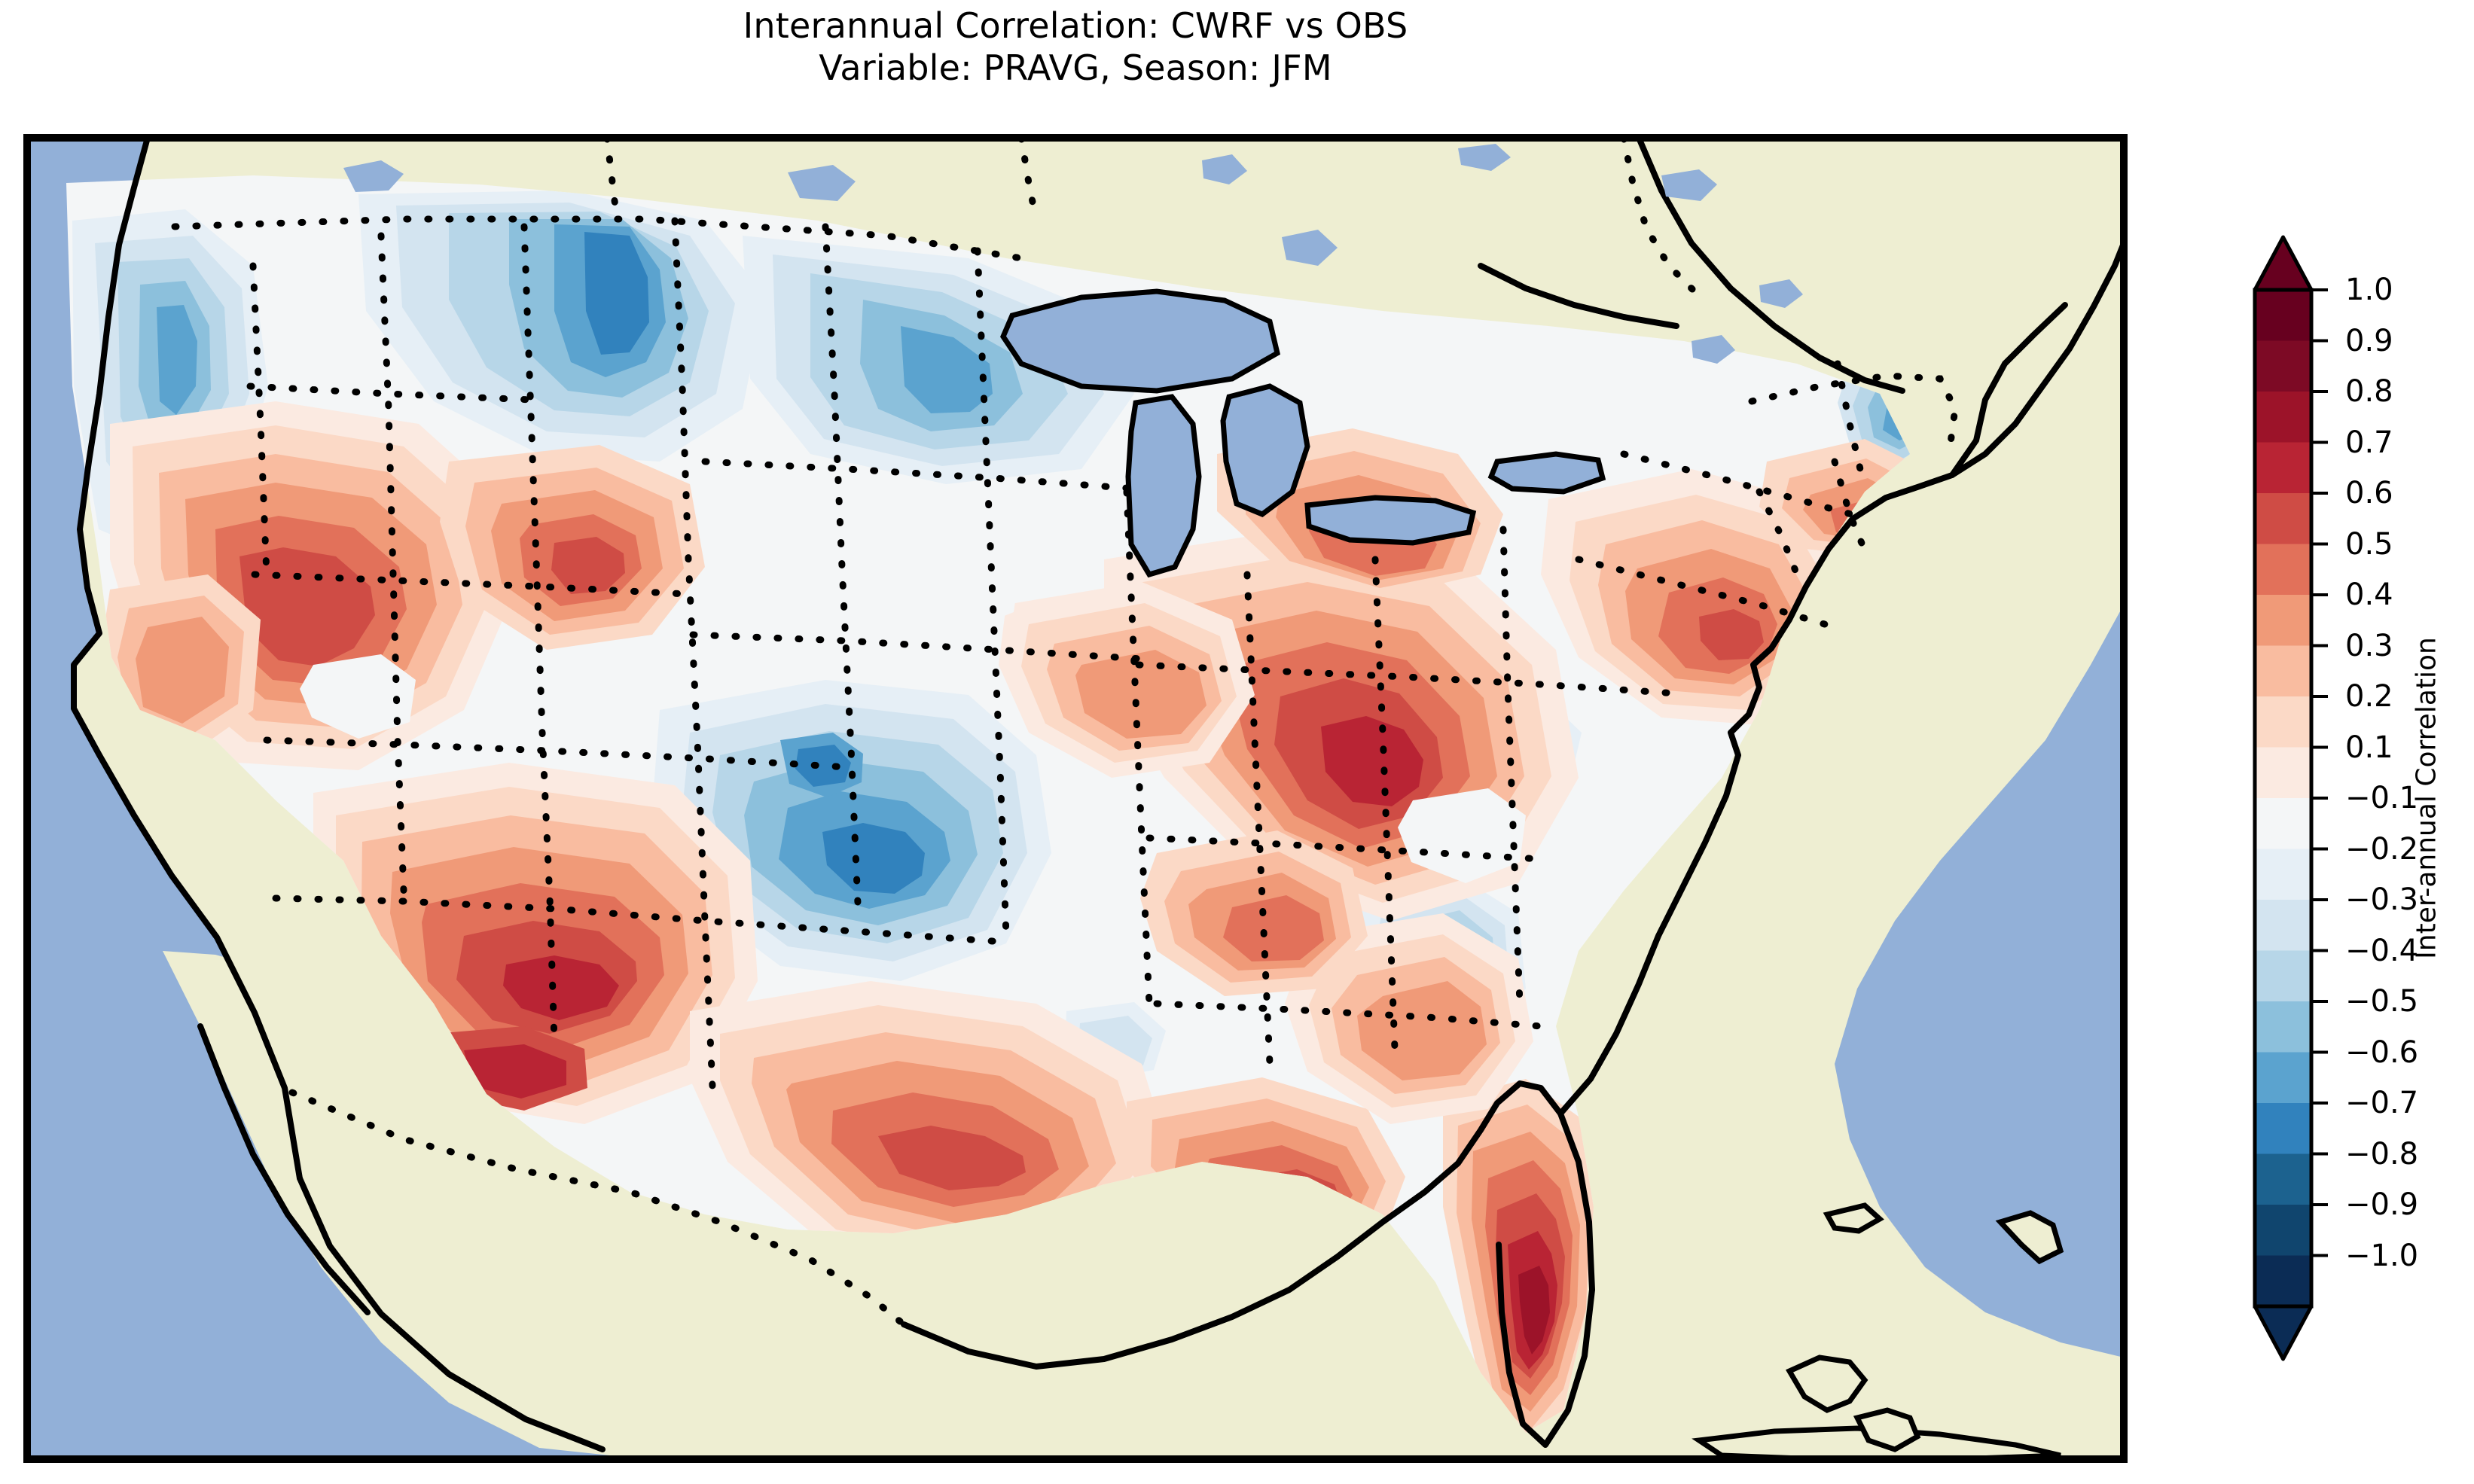 This screenshot has width=2474, height=1484. Describe the element at coordinates (2382, 950) in the screenshot. I see `colorbar-tick-label: −0.4` at that location.